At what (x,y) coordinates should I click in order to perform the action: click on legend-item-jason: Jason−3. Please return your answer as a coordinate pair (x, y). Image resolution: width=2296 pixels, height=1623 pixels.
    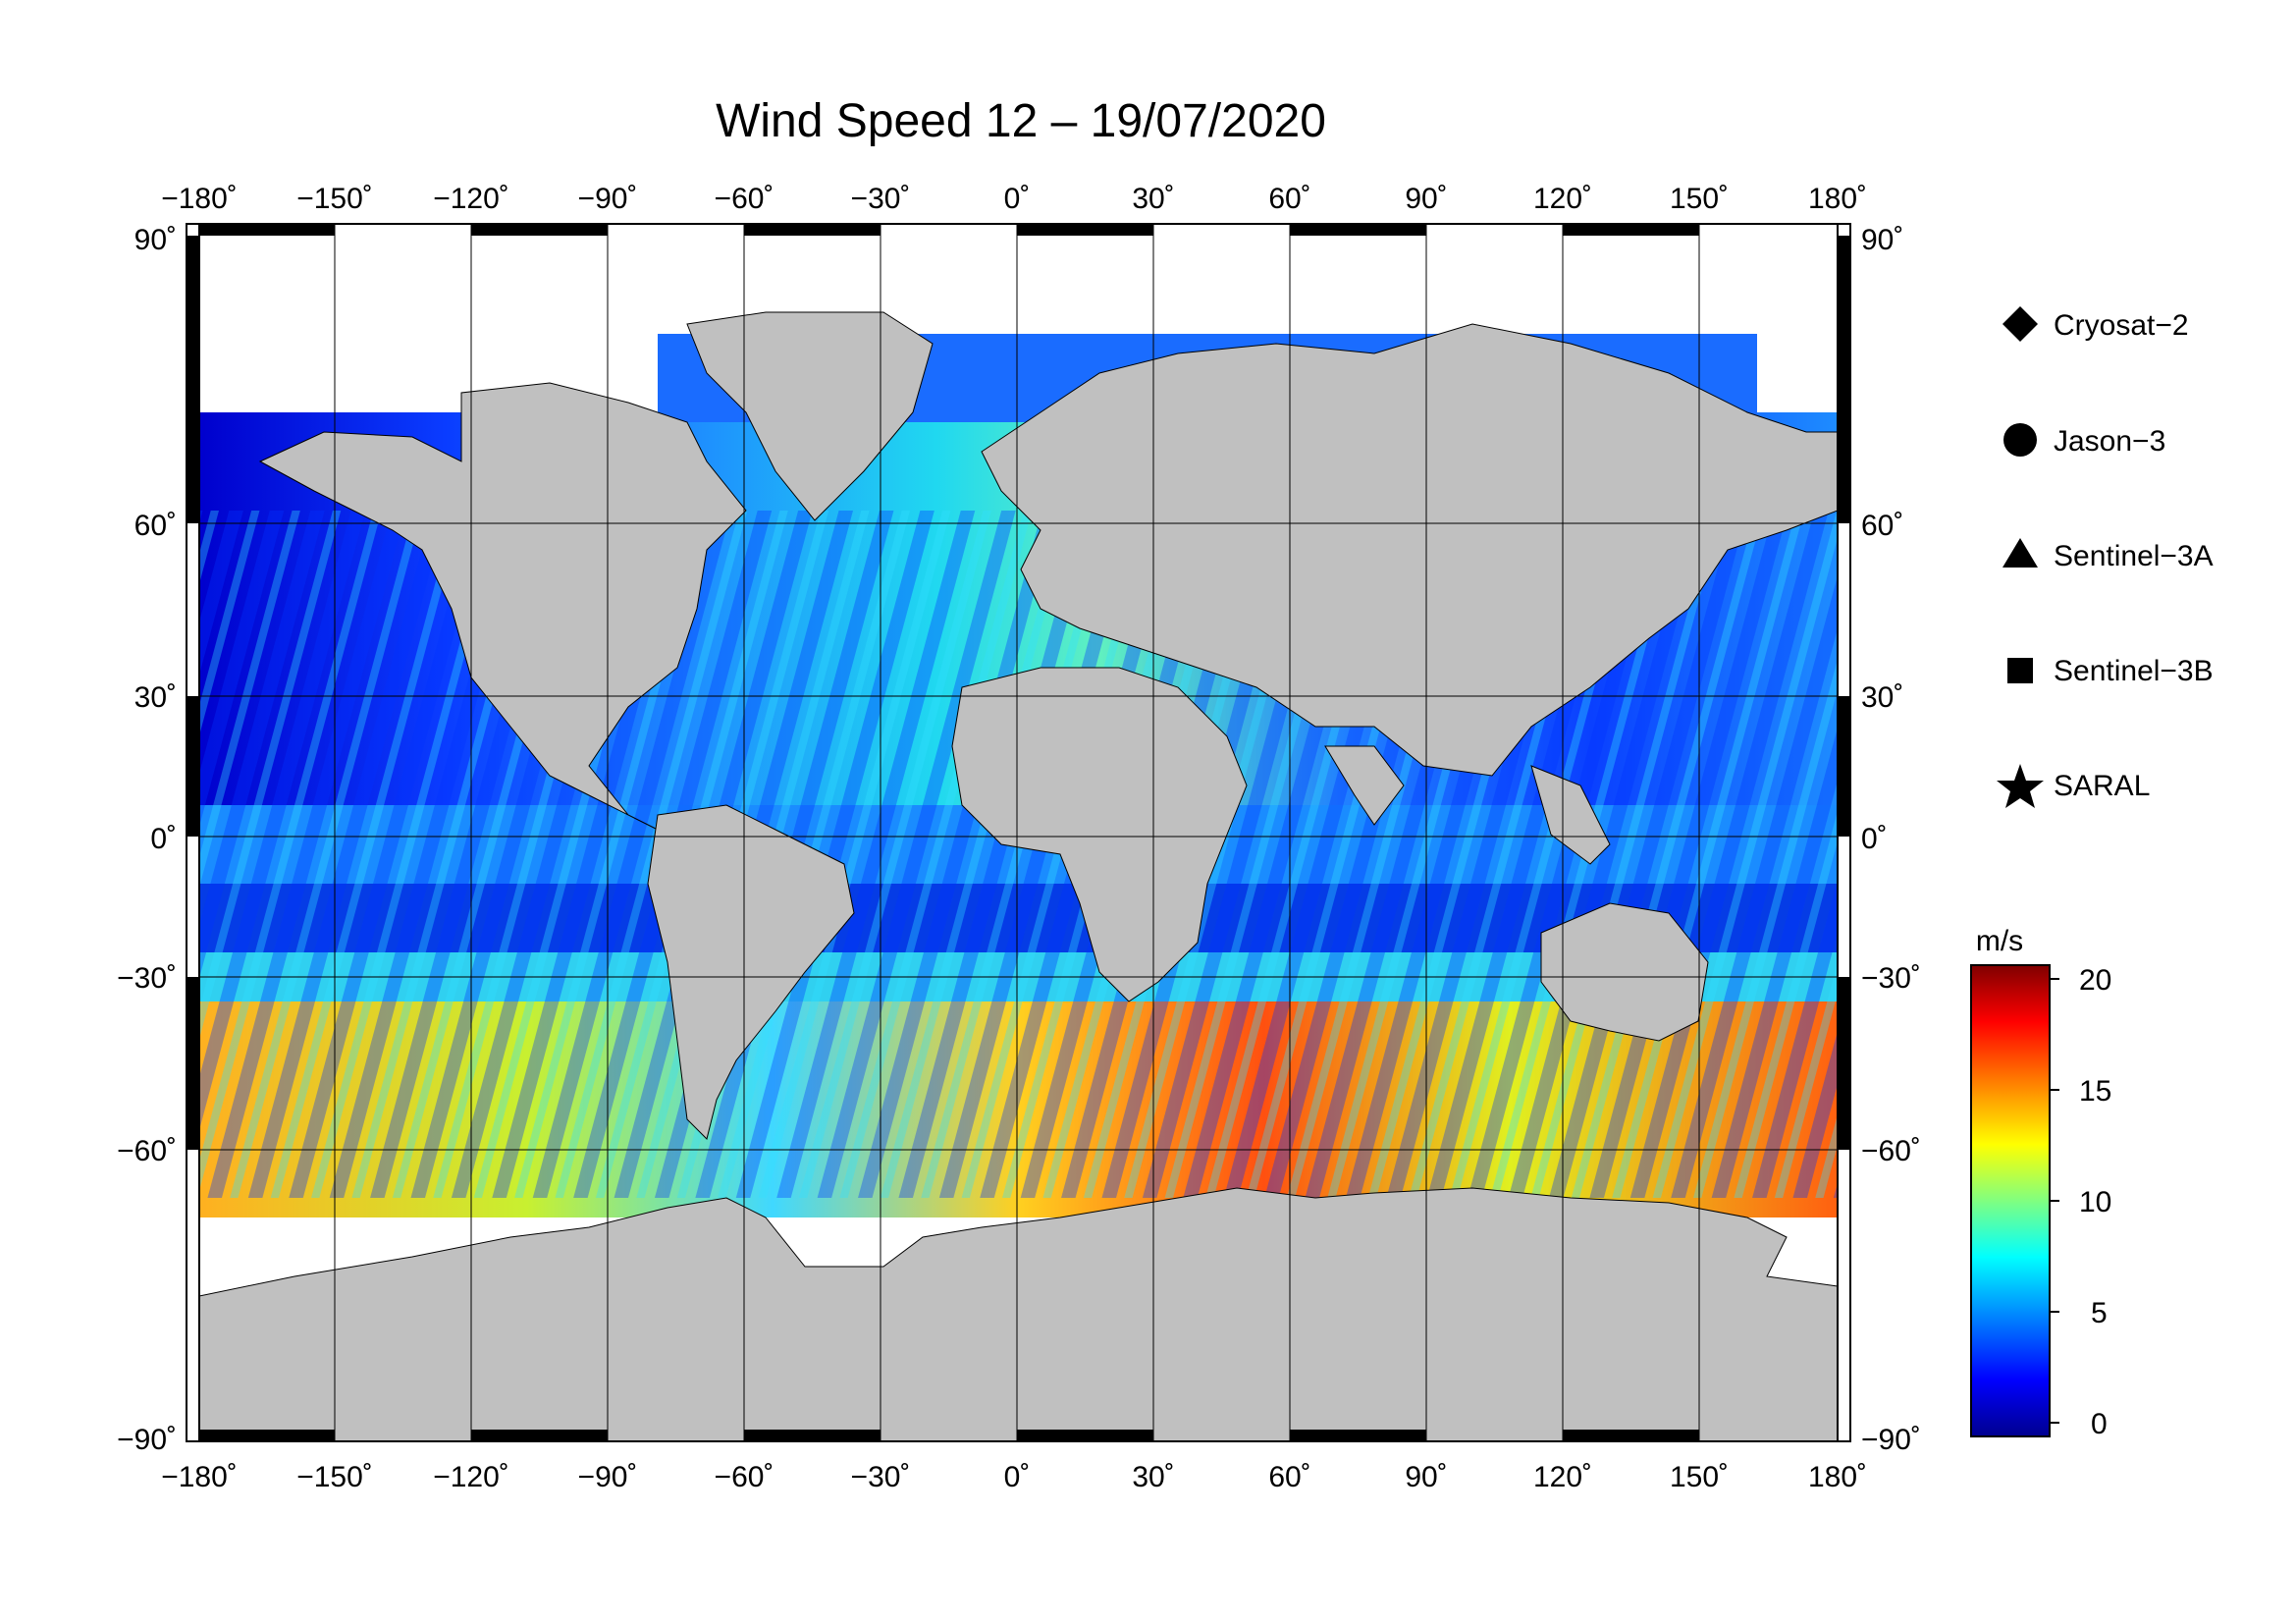
    Looking at the image, I should click on (2084, 440).